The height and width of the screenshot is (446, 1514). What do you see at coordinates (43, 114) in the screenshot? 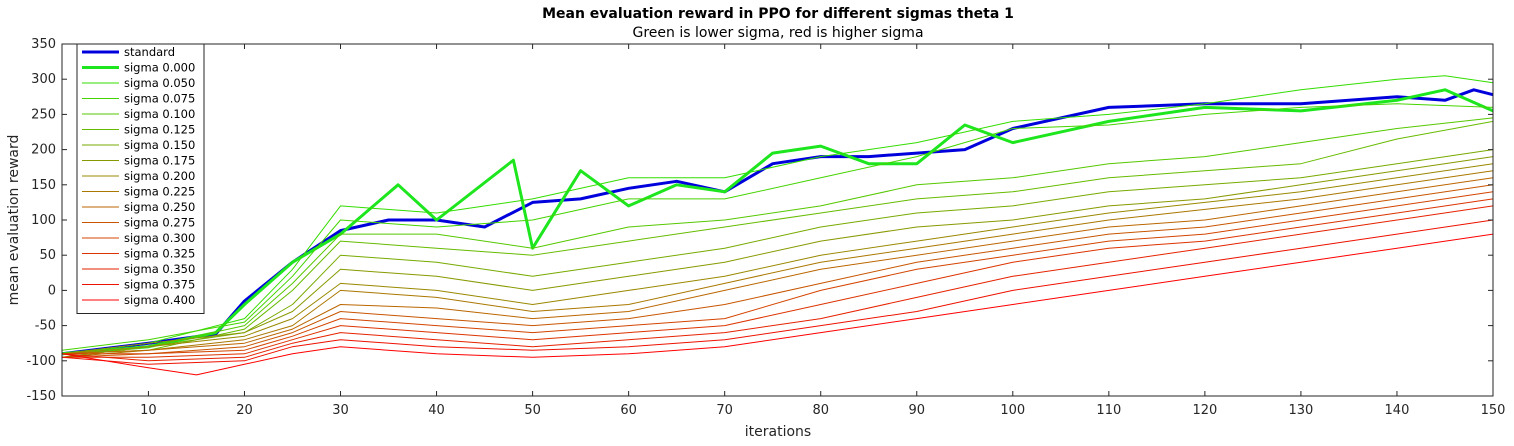
I see `y-tick-label: 250` at bounding box center [43, 114].